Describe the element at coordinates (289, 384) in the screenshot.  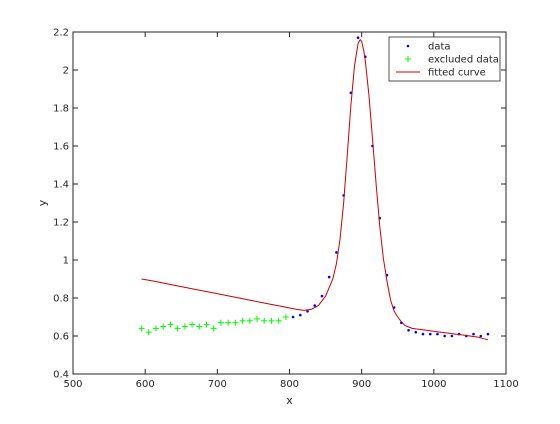
I see `x-tick-label: 800` at that location.